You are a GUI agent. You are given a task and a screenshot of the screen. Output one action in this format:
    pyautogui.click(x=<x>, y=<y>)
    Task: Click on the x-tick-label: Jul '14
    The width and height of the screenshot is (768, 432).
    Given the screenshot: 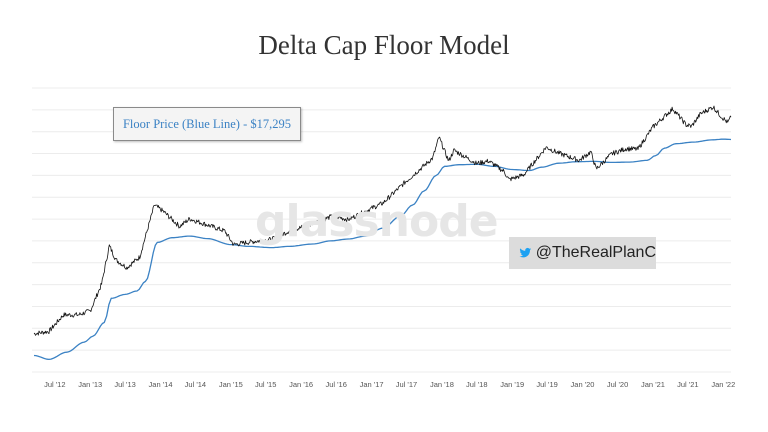 What is the action you would take?
    pyautogui.click(x=195, y=384)
    